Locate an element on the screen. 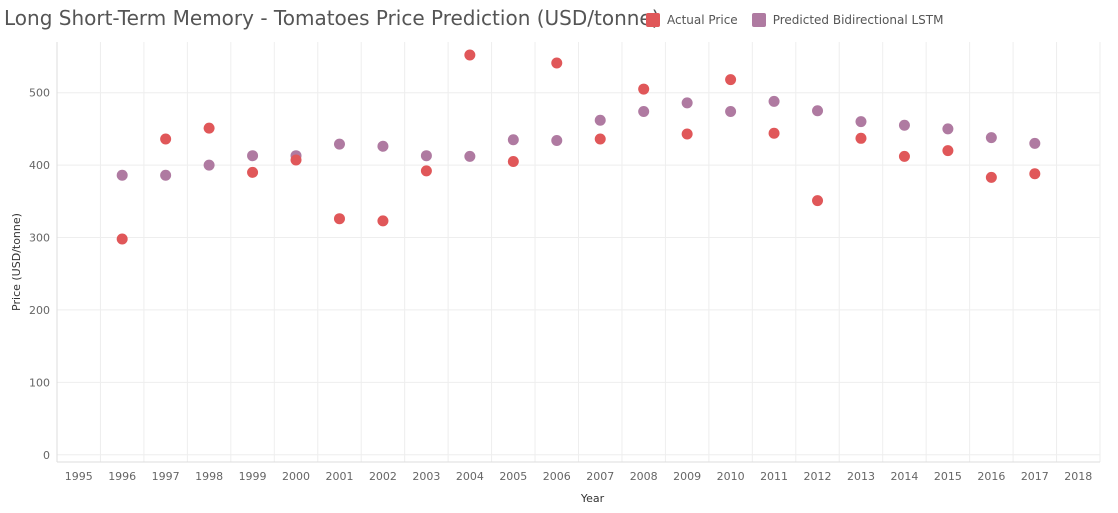  legend-item-predicted: Predicted Bidirectional LSTM is located at coordinates (847, 20).